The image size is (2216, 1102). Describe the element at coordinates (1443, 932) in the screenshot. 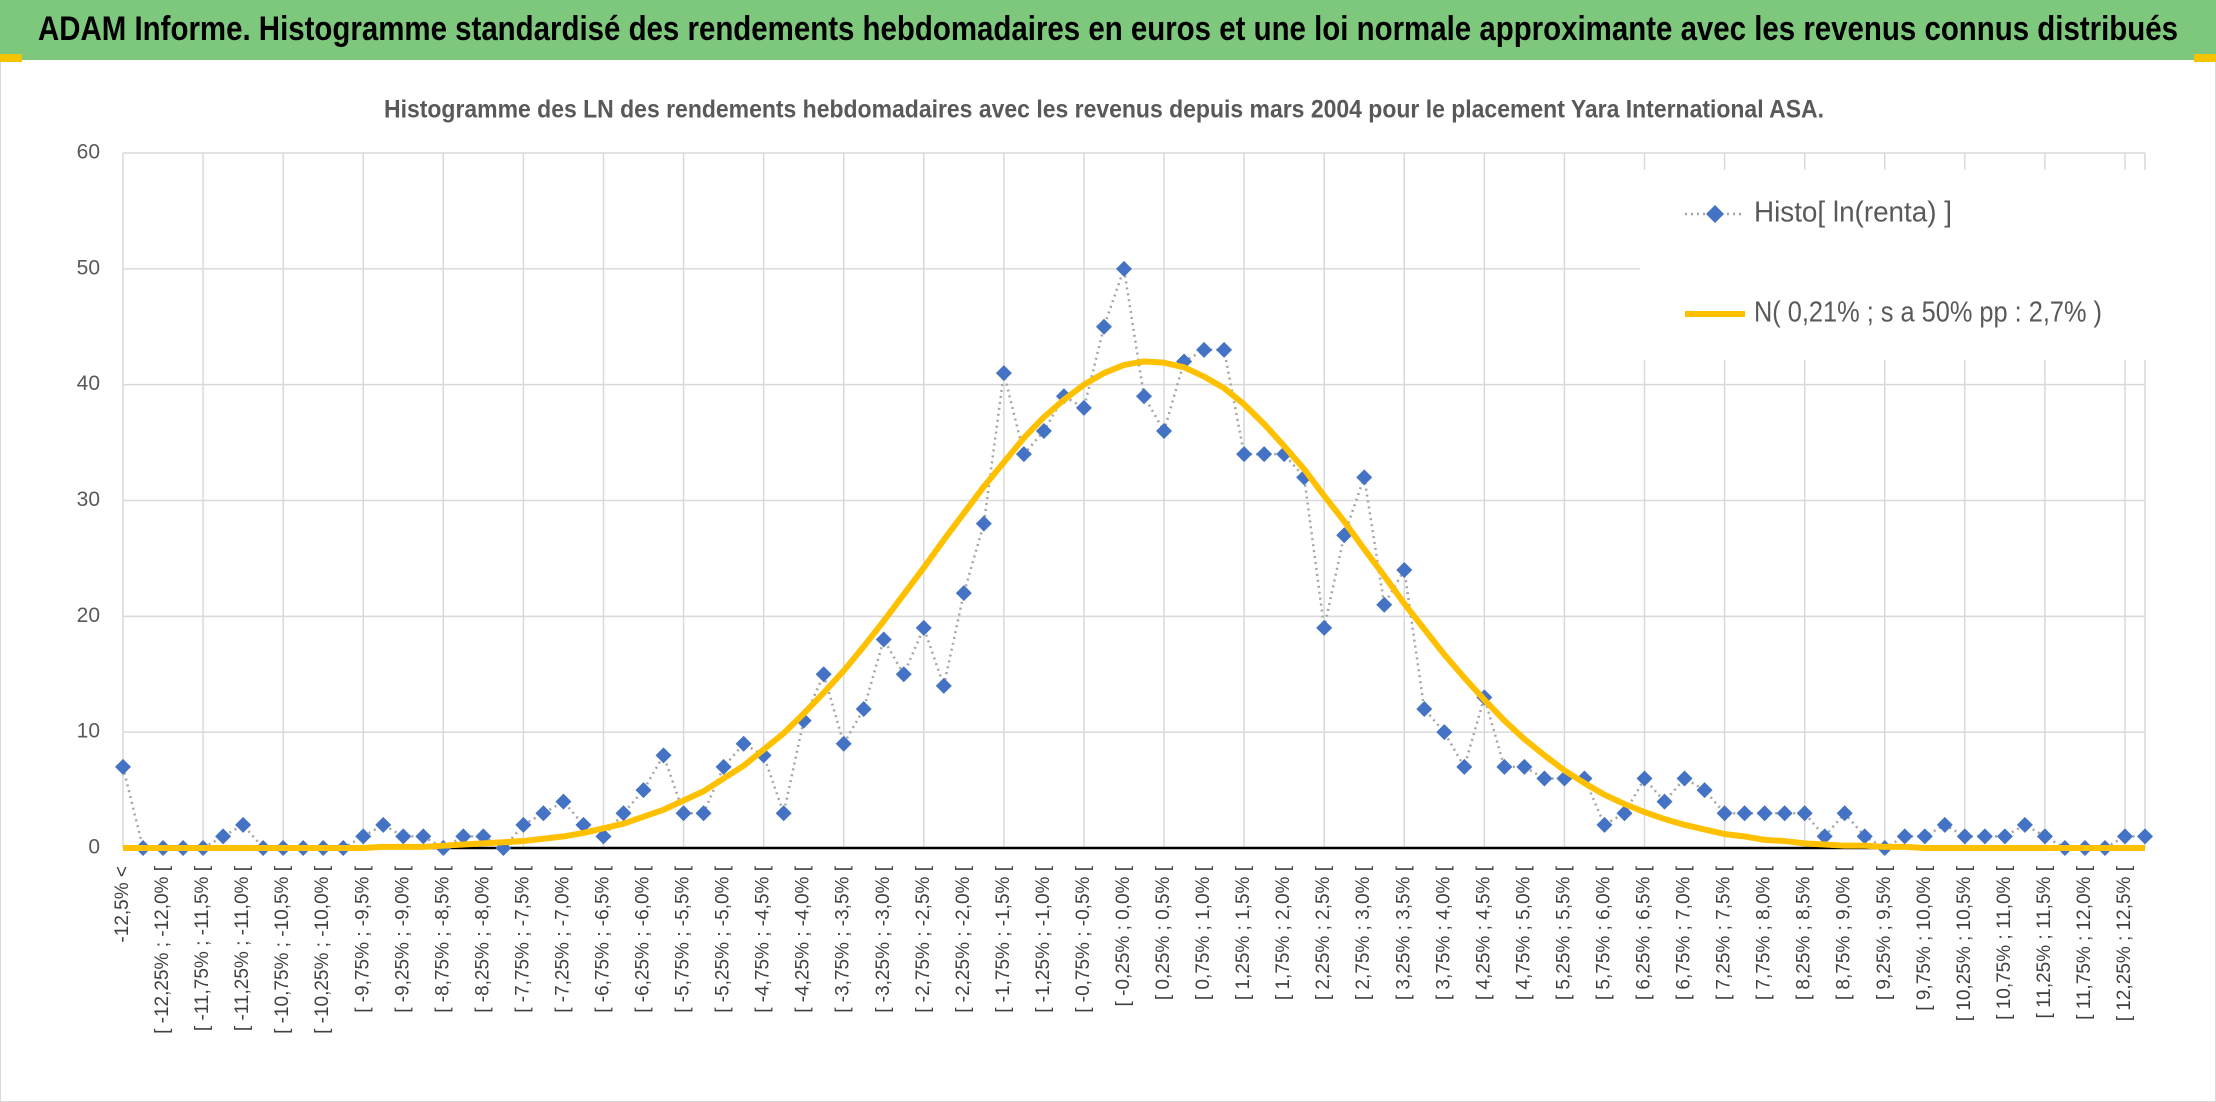

I see `x-tick-label: [ 3,75% ; 4,0% [` at that location.